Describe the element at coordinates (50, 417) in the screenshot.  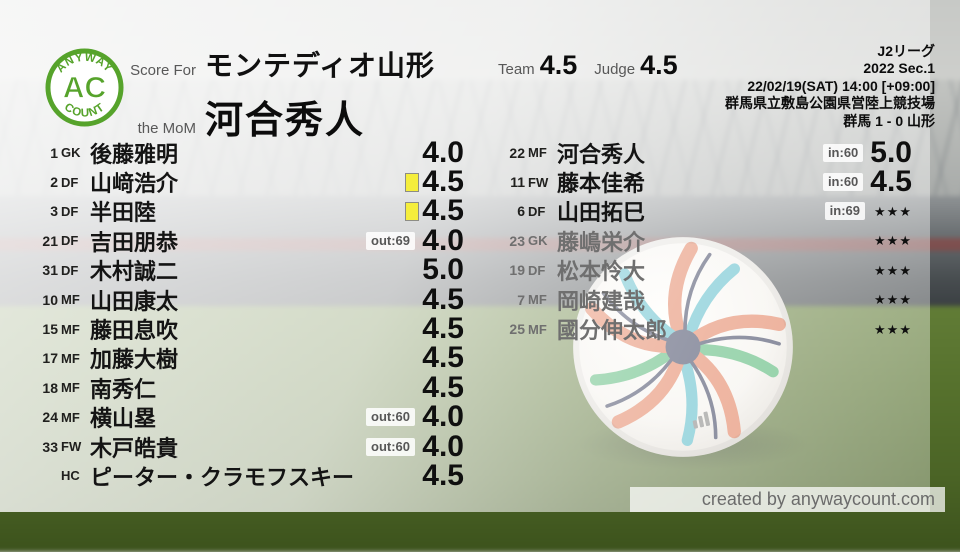
I see `player-number: 24` at that location.